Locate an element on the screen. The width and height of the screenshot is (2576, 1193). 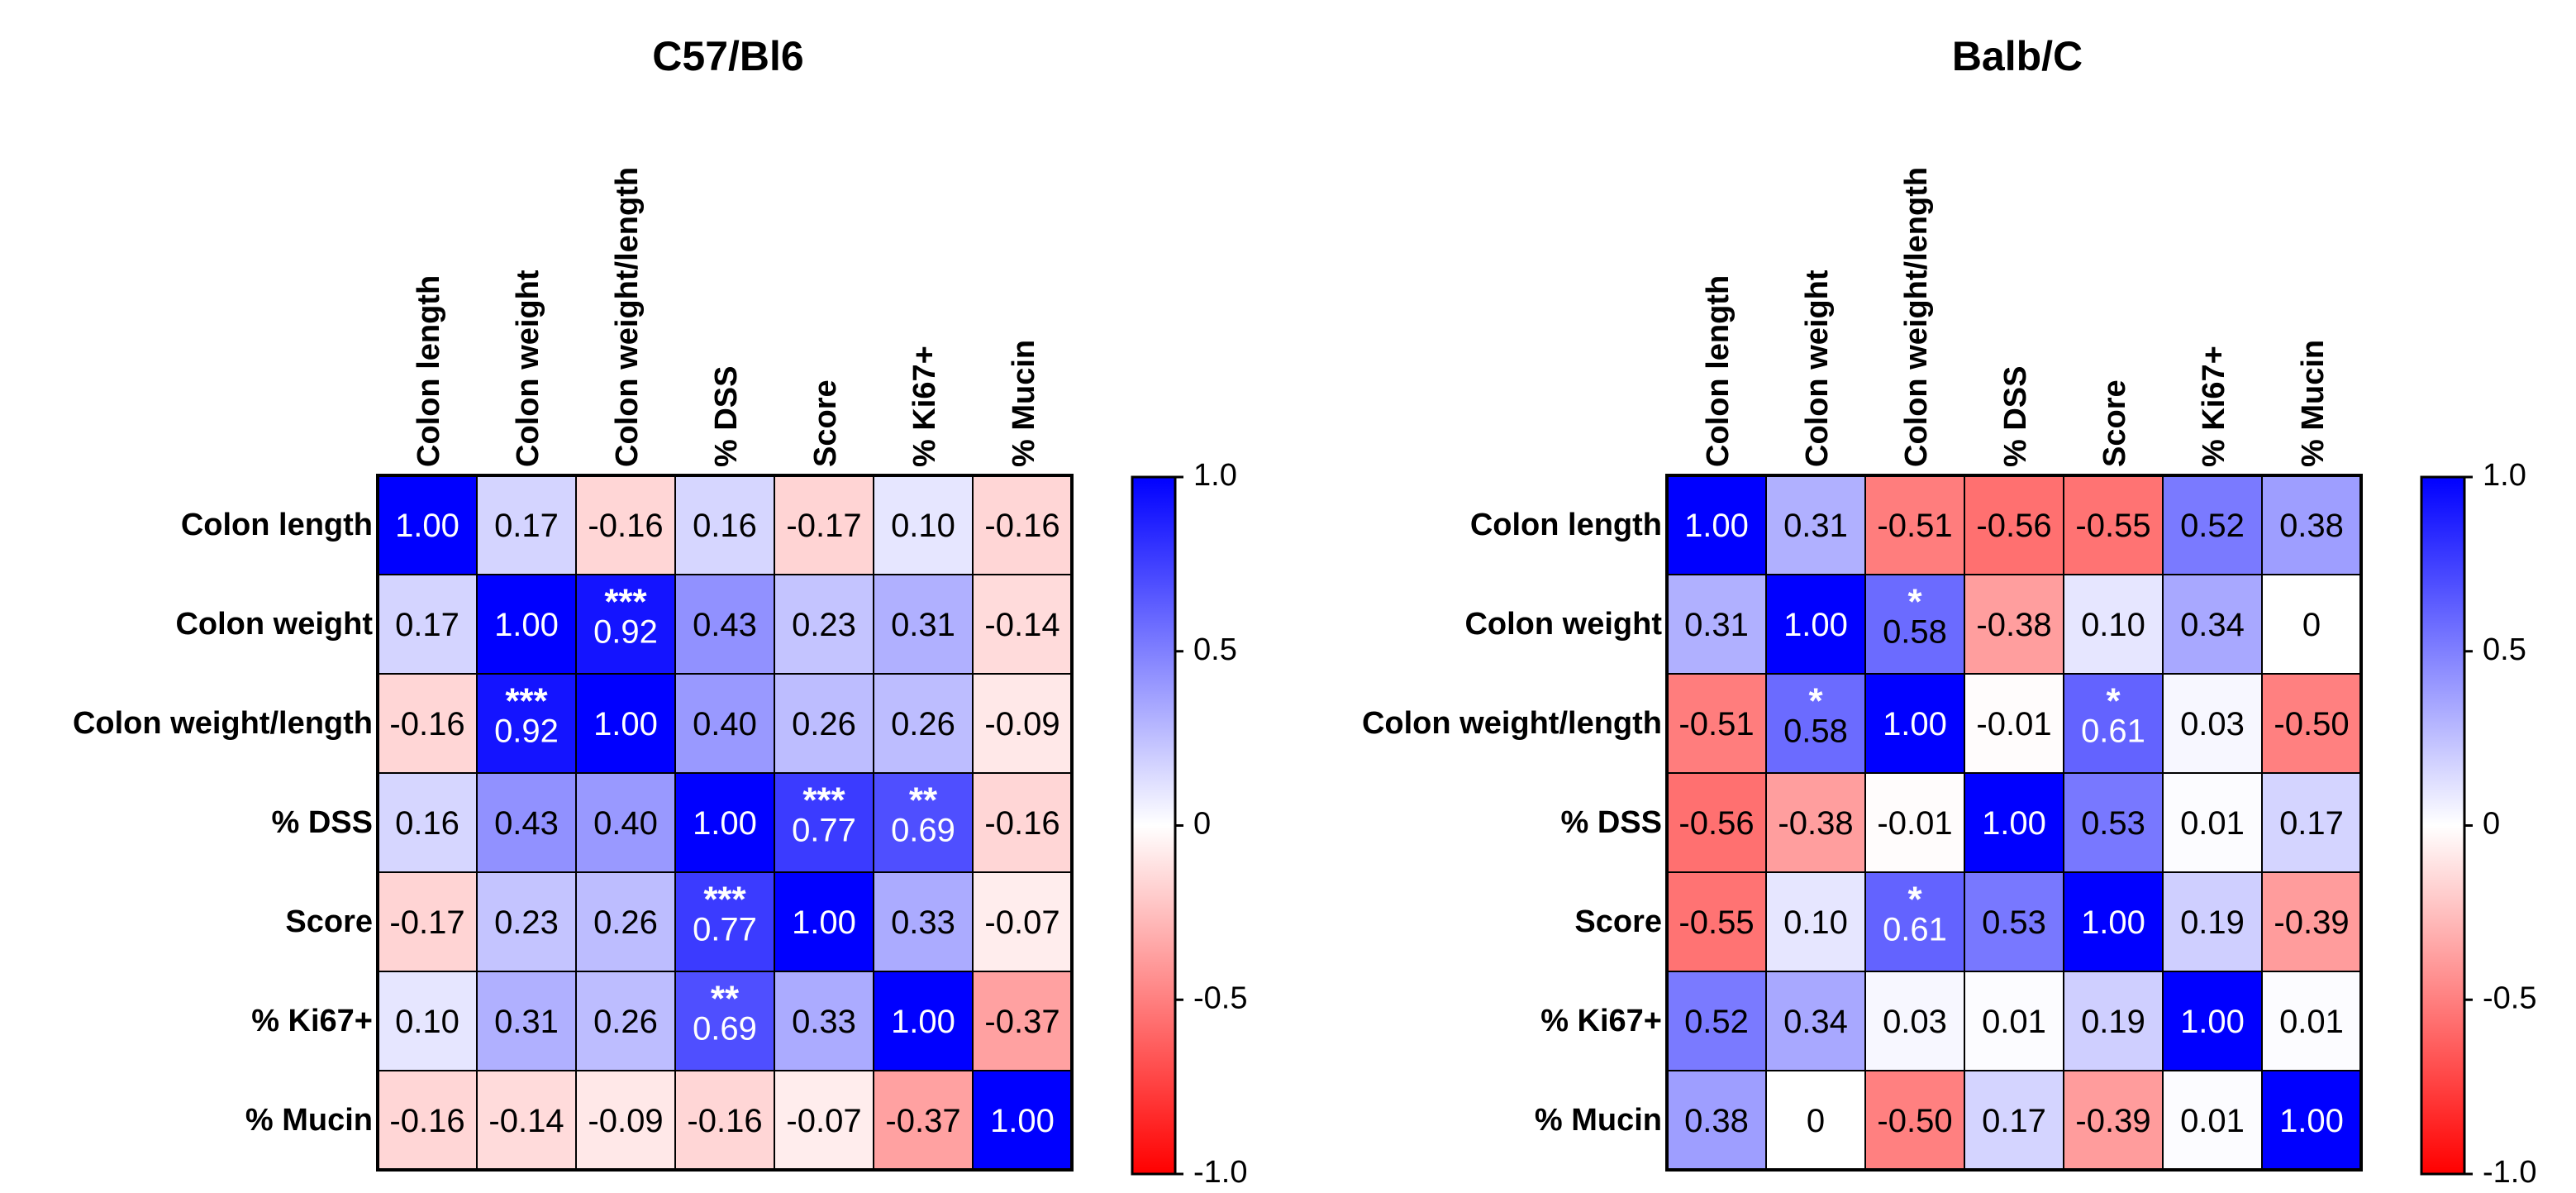
colorbar-tick-label: -0.5 is located at coordinates (1220, 998).